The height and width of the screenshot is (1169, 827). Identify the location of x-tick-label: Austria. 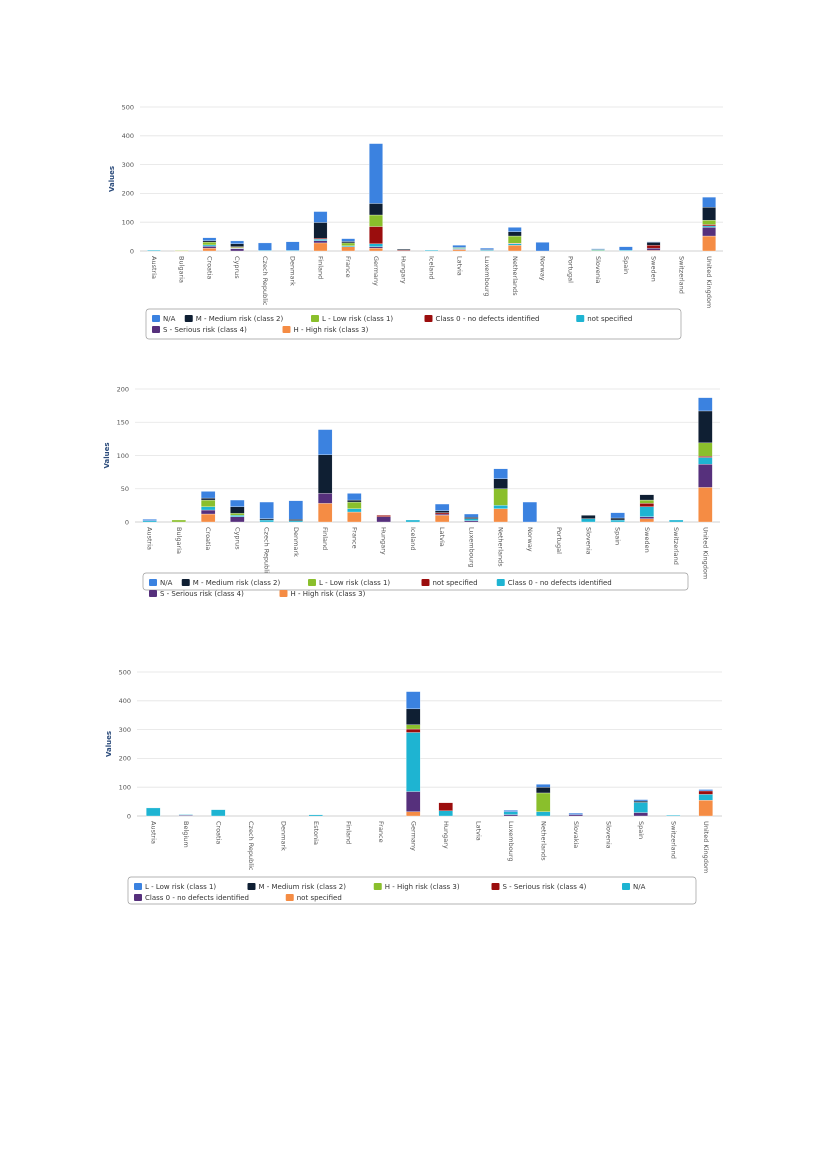
(154, 267).